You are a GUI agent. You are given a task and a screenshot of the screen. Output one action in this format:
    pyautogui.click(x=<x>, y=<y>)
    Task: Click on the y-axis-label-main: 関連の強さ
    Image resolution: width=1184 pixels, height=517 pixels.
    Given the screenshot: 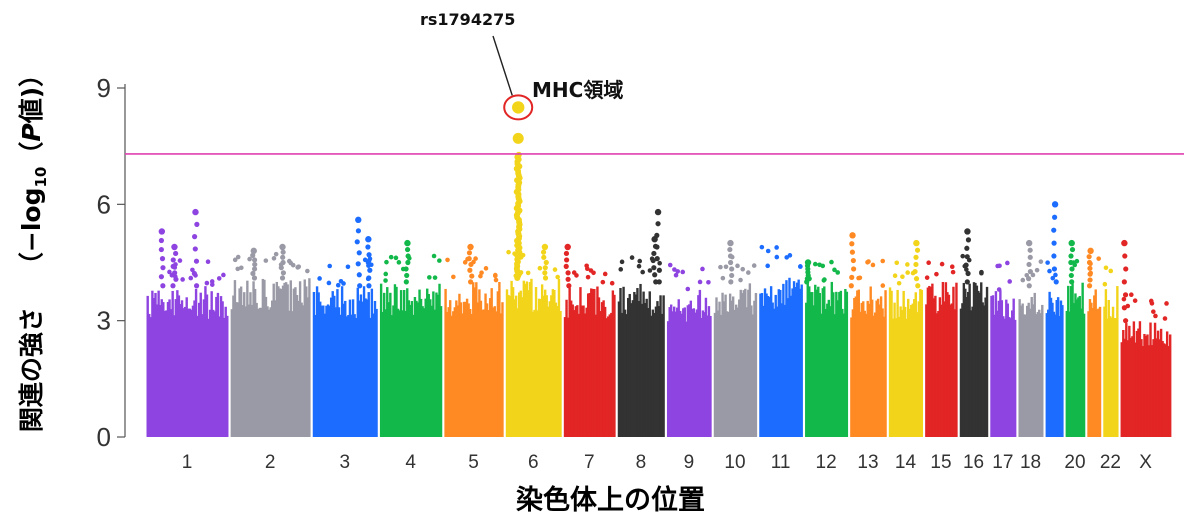 What is the action you would take?
    pyautogui.click(x=31, y=370)
    